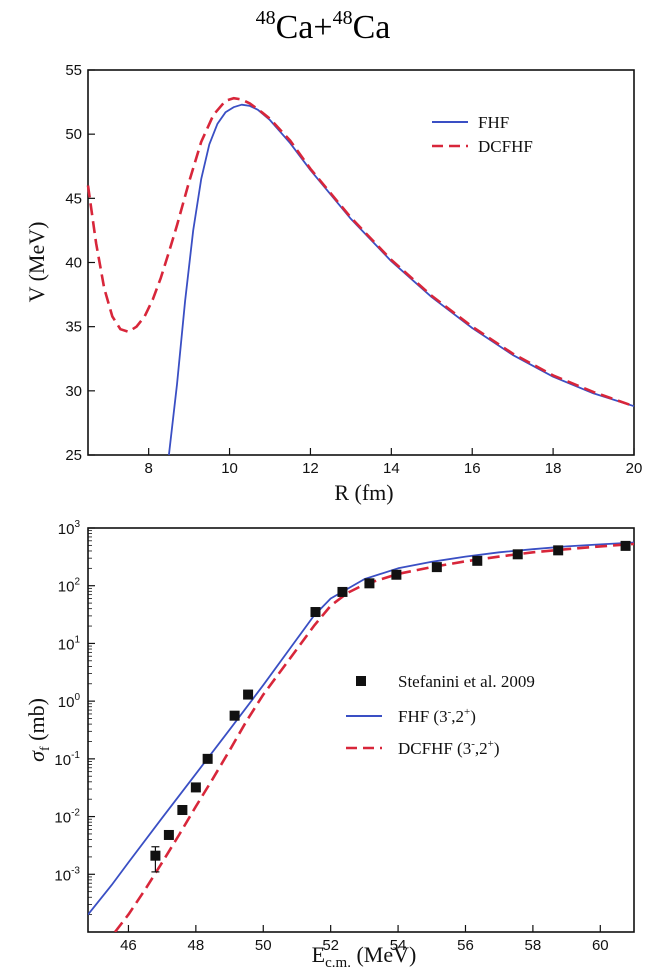 The image size is (646, 971). What do you see at coordinates (73, 455) in the screenshot?
I see `y-tick-label: 25` at bounding box center [73, 455].